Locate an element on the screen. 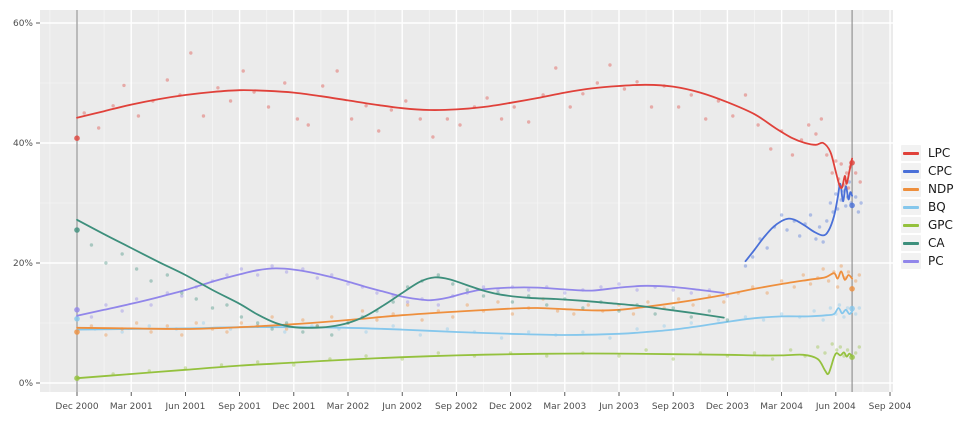 The width and height of the screenshot is (960, 427). x-tick-label: Dec 2003 is located at coordinates (727, 407).